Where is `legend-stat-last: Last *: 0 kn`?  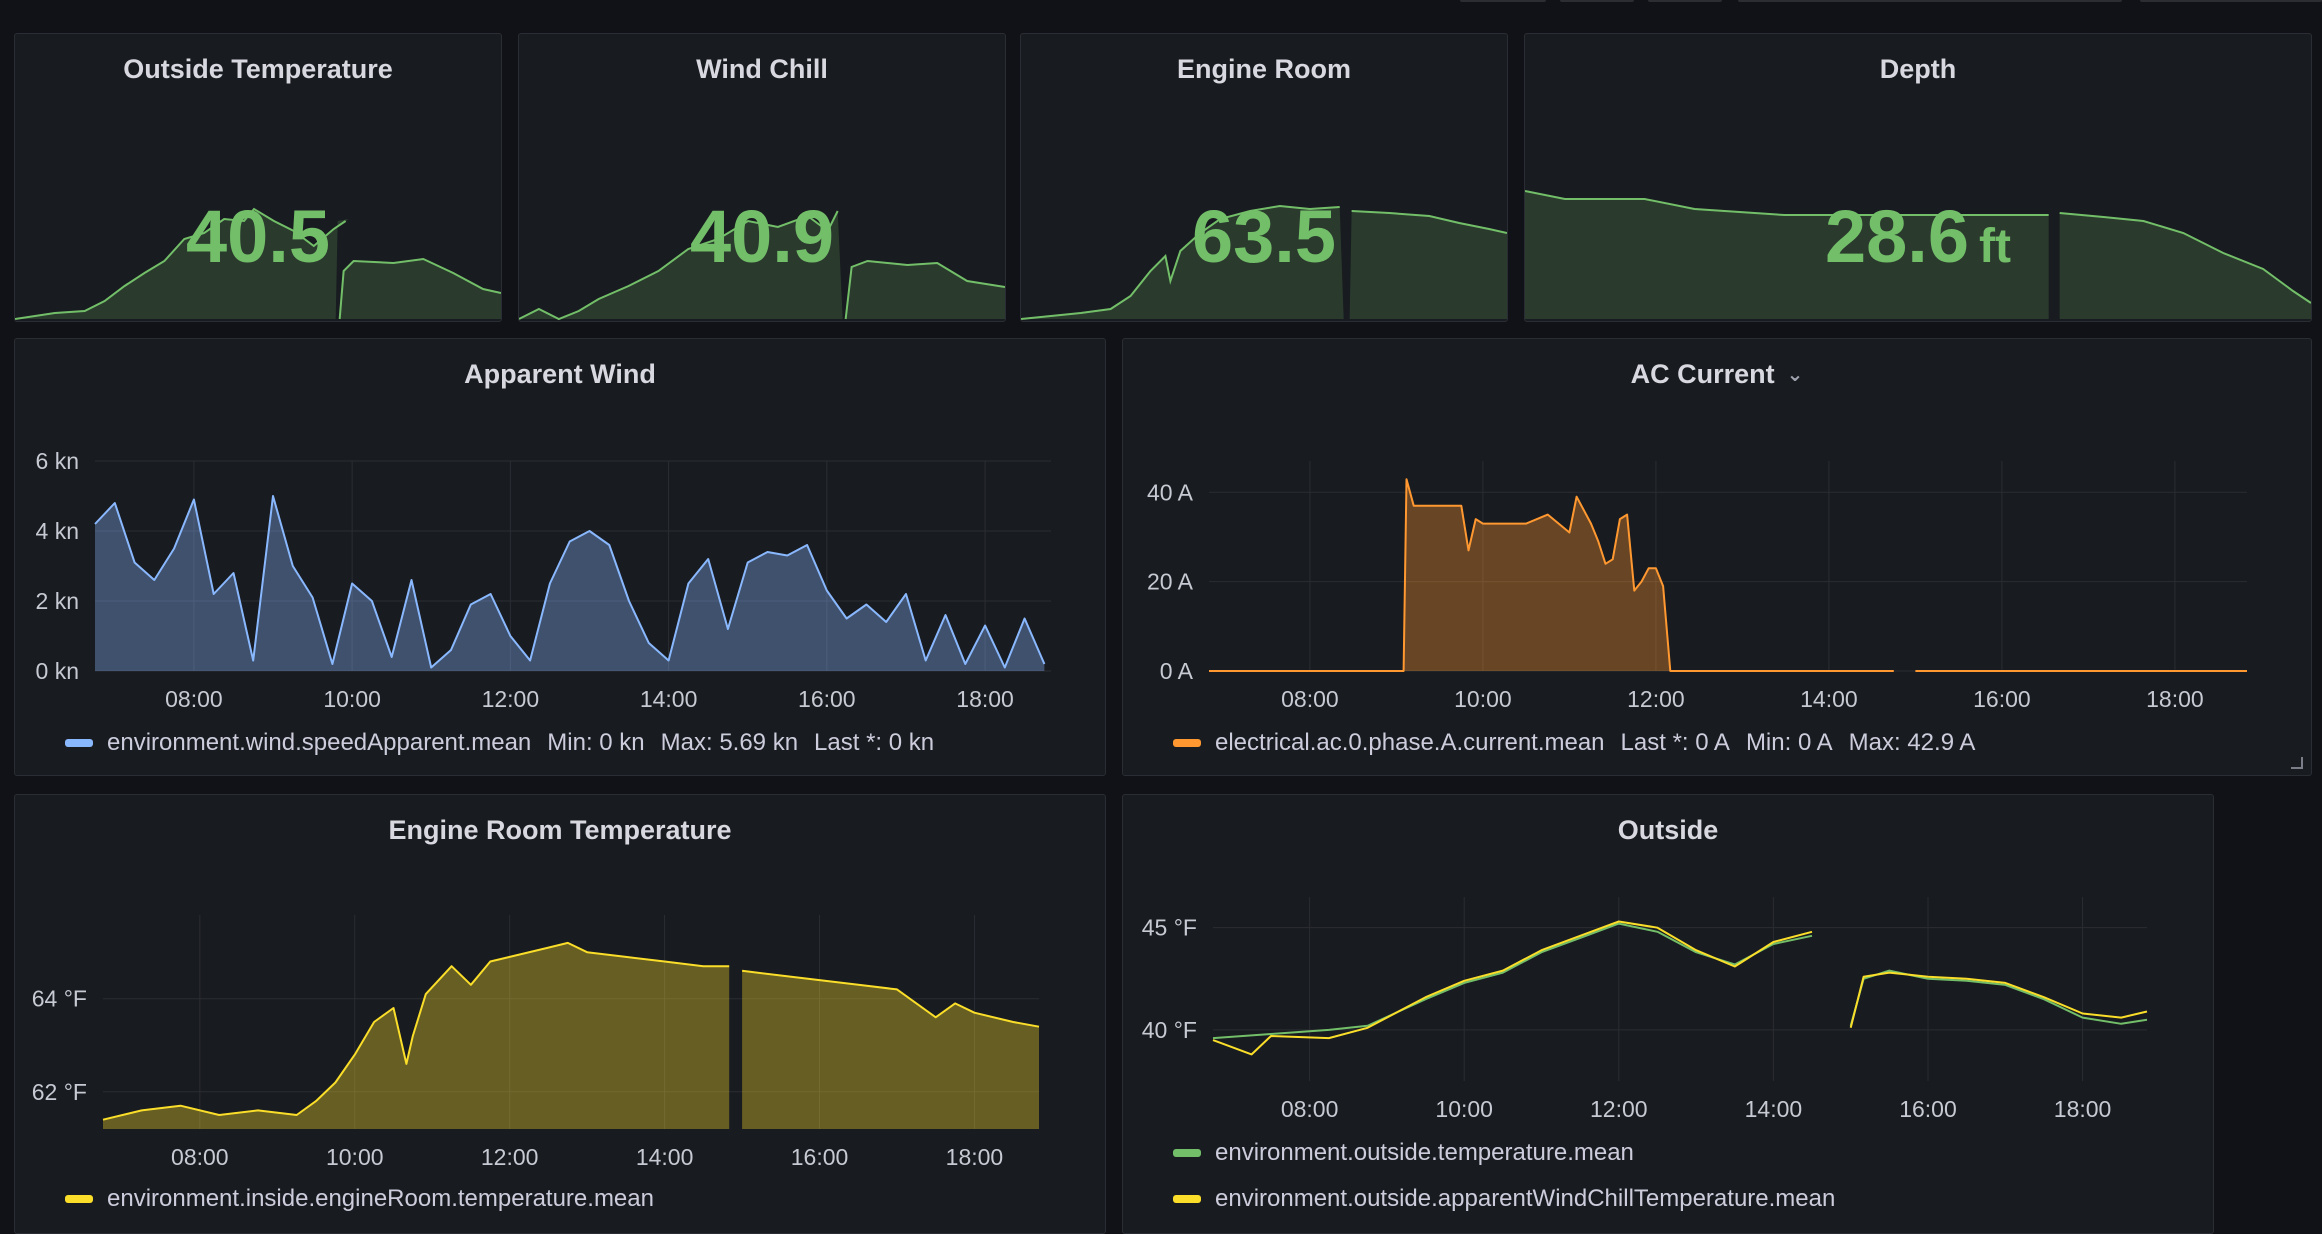 legend-stat-last: Last *: 0 kn is located at coordinates (874, 742).